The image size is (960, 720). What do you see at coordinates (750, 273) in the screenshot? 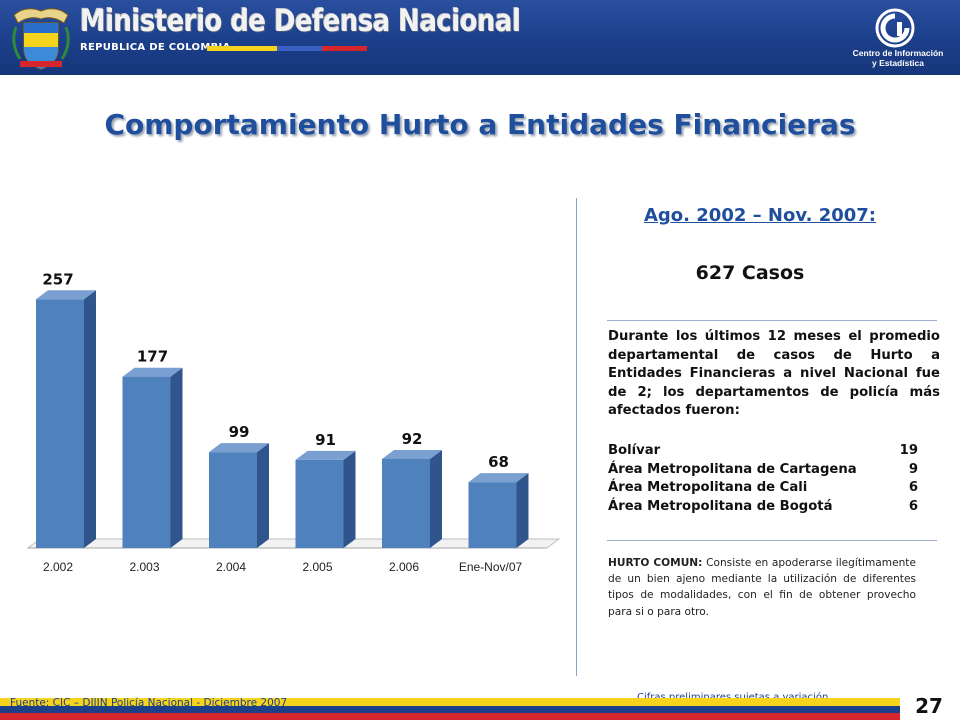
I see `total-cases: 627 Casos` at bounding box center [750, 273].